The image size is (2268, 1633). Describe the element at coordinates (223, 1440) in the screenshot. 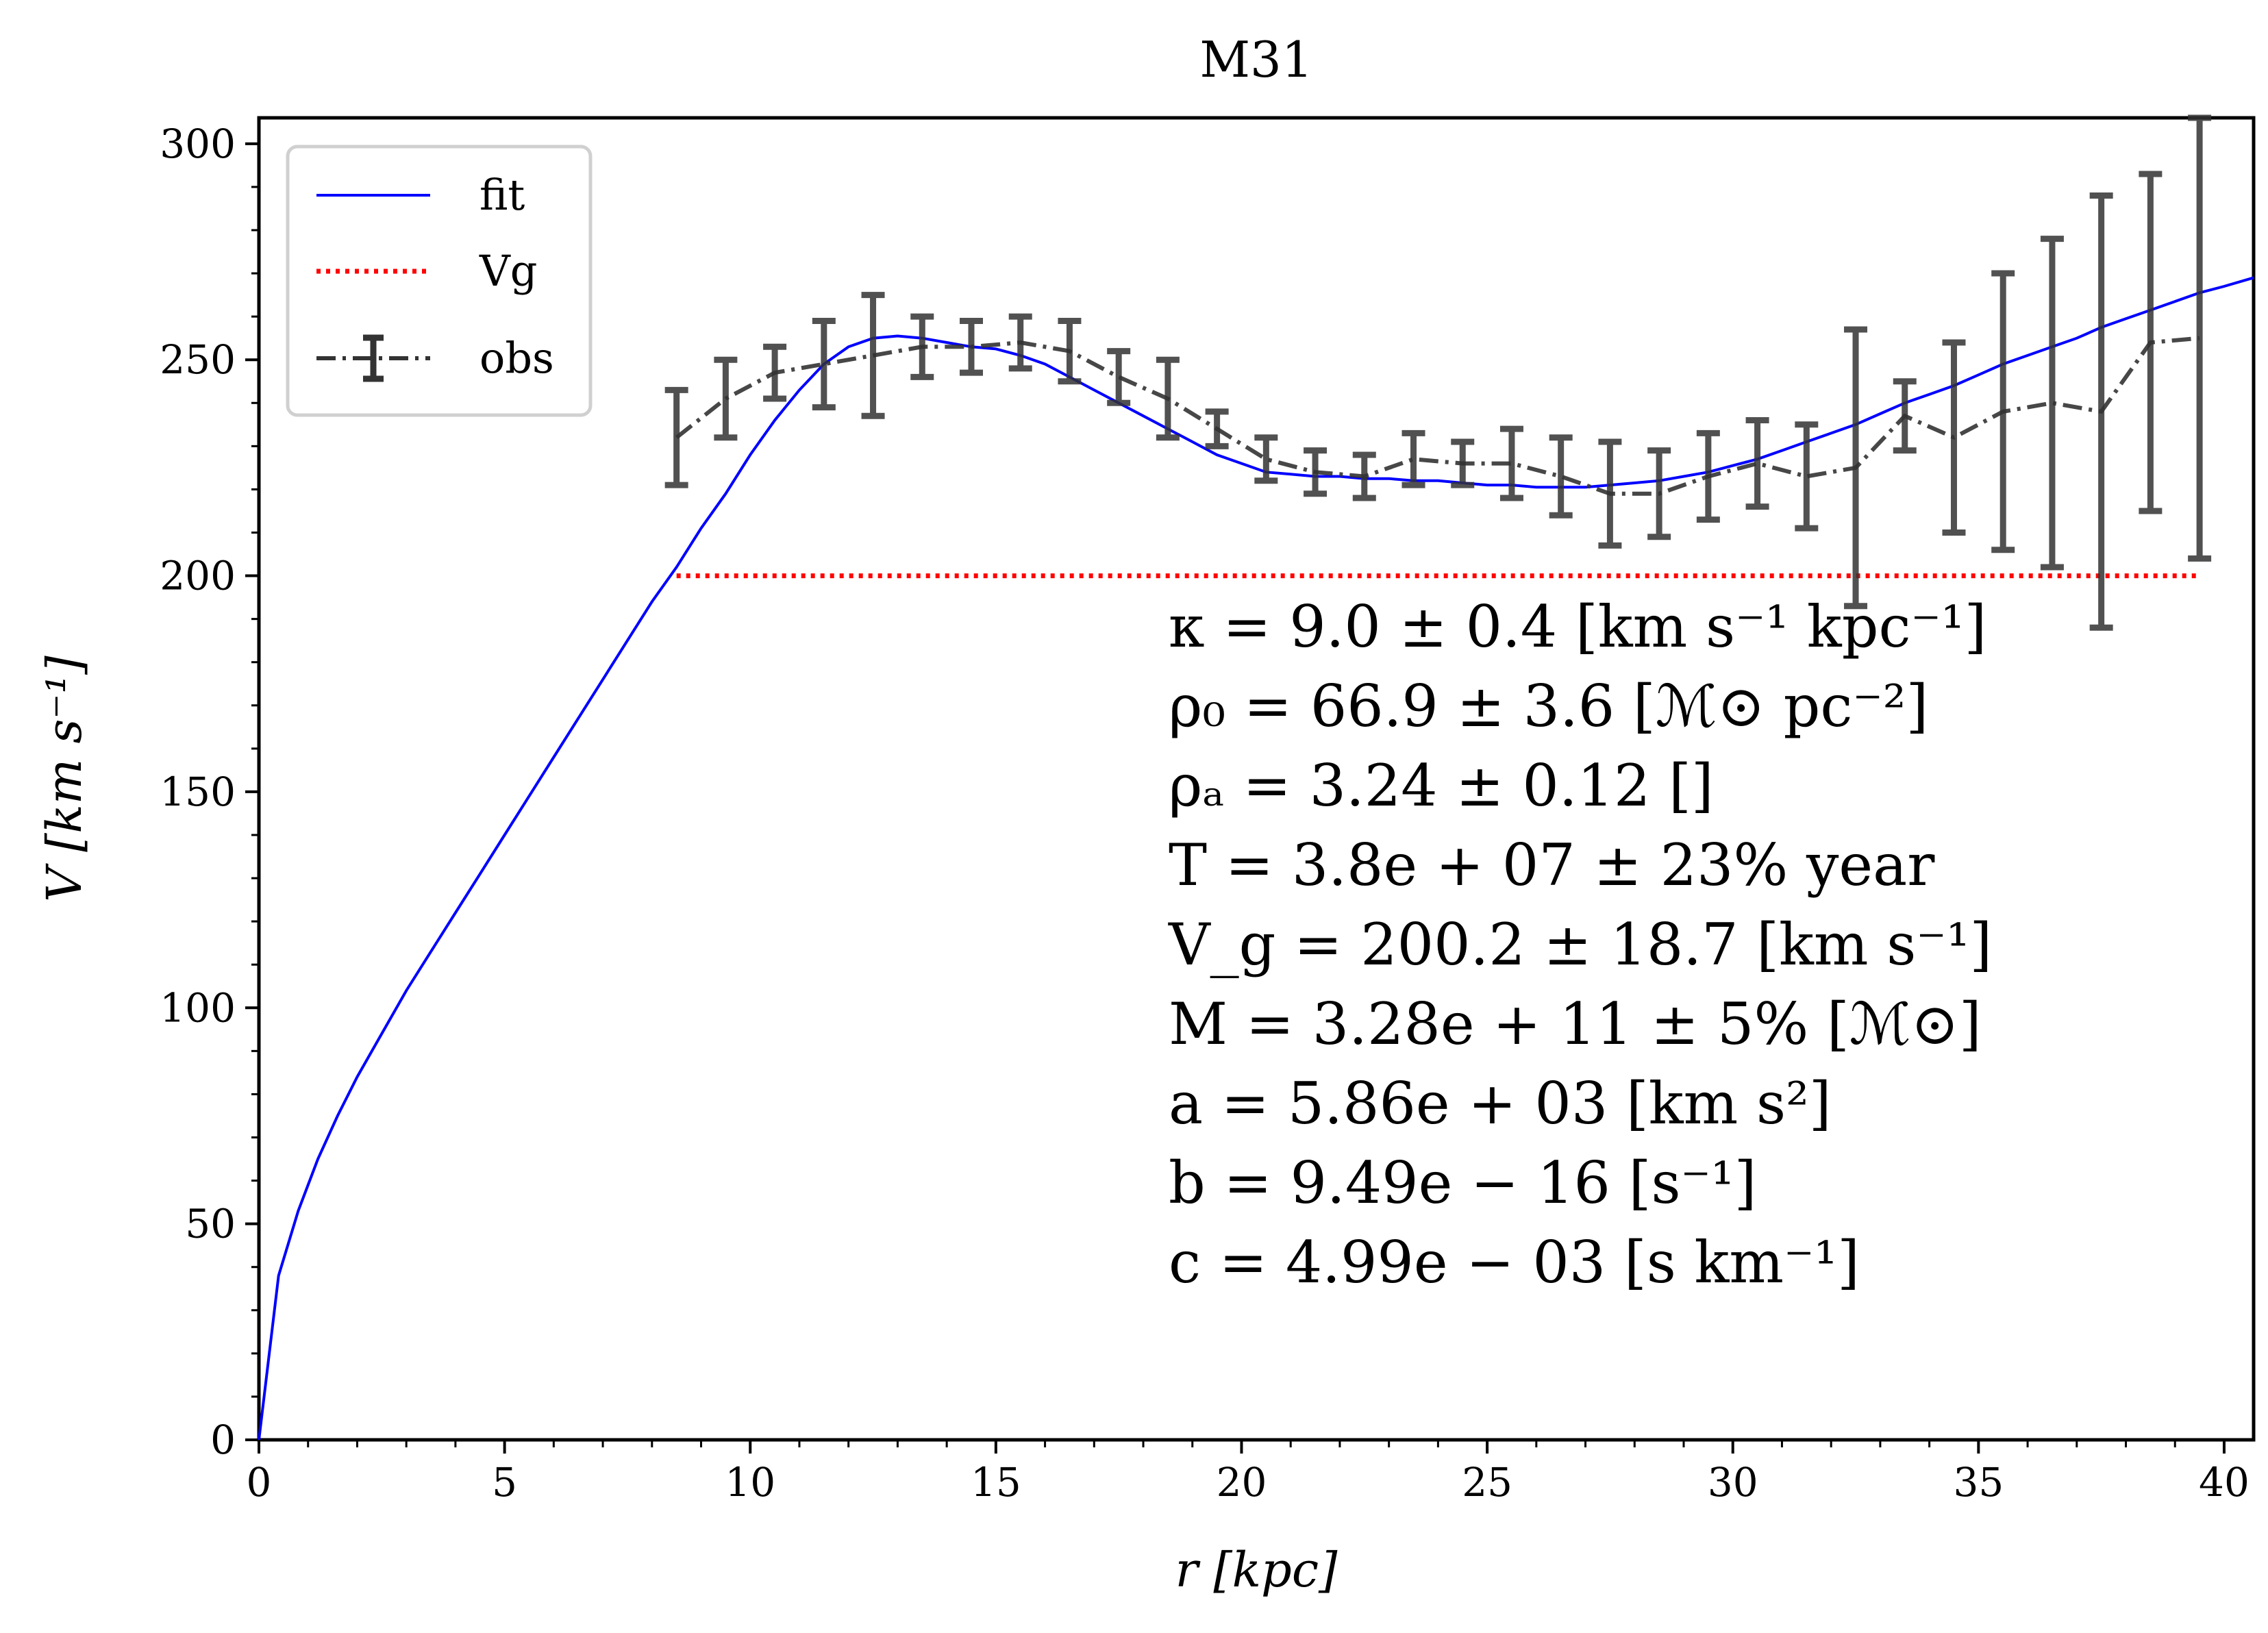

I see `y-tick-label: 0` at that location.